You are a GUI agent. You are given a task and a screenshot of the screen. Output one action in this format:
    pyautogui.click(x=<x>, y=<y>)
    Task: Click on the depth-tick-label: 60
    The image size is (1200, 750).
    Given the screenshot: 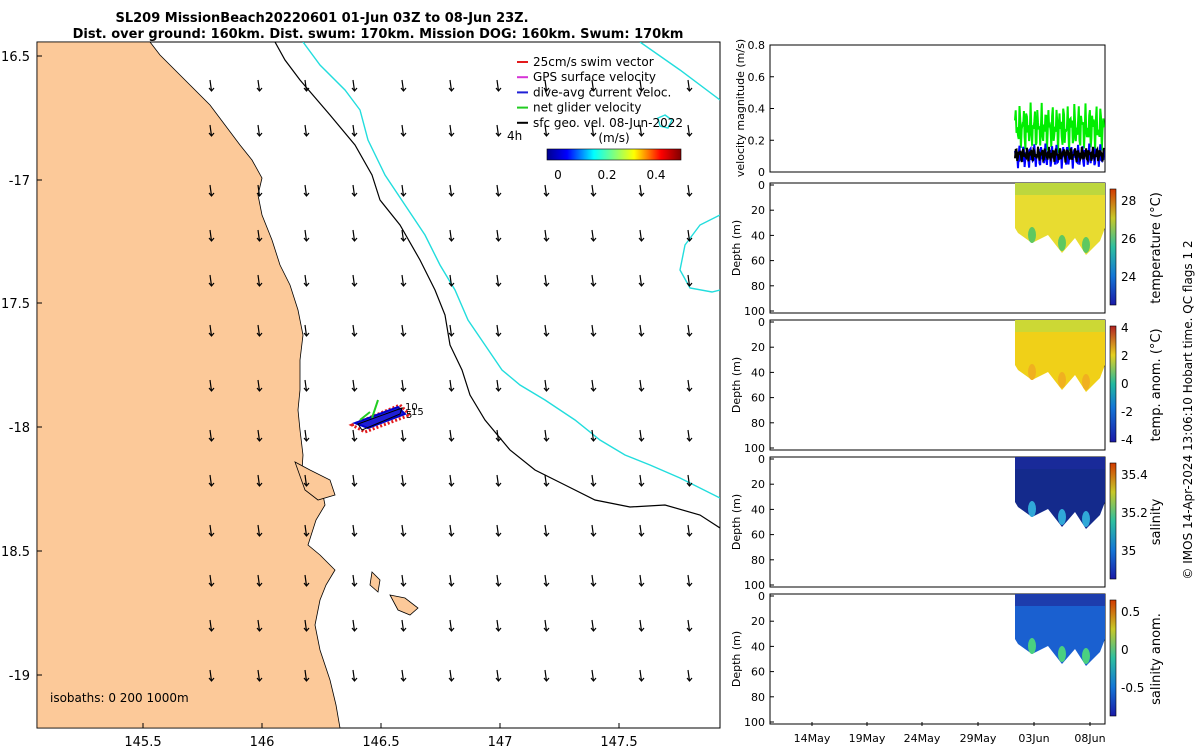 What is the action you would take?
    pyautogui.click(x=758, y=261)
    